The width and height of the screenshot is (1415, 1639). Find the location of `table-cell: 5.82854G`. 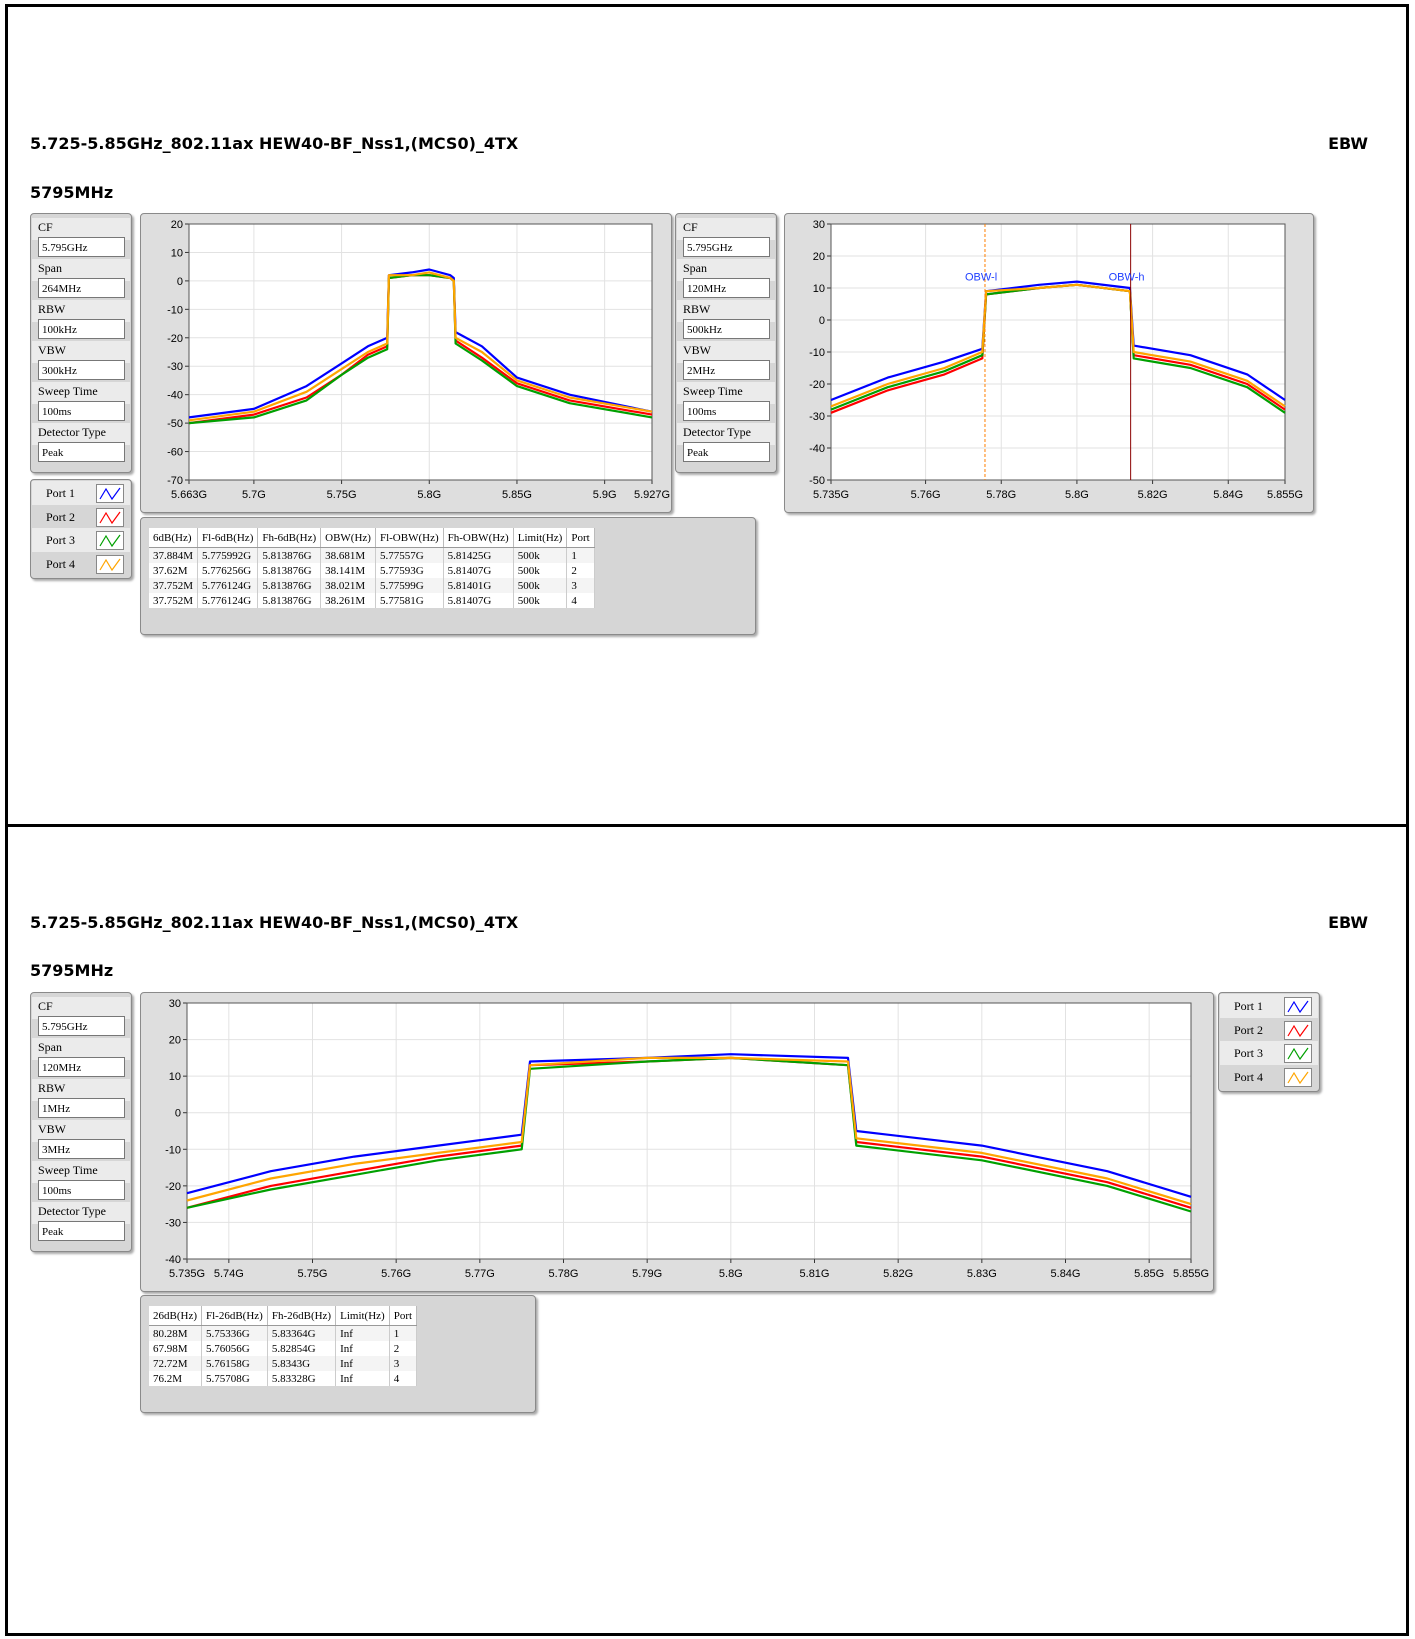

table-cell: 5.82854G is located at coordinates (302, 1348).